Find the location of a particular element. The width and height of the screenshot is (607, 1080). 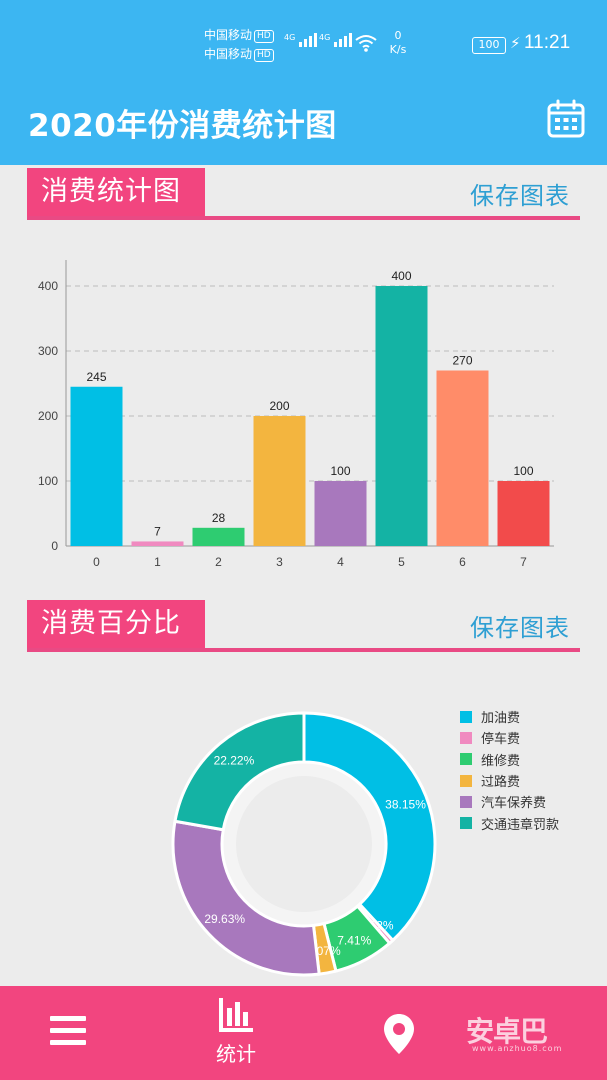

legend-label: 过路费 is located at coordinates (501, 783).